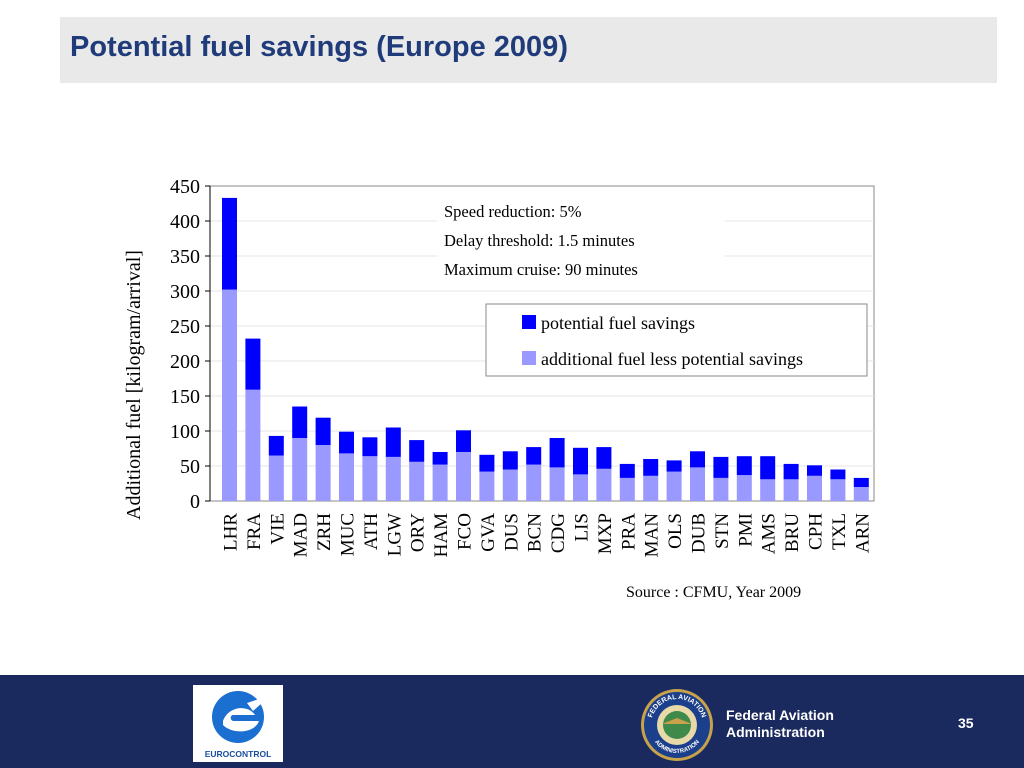 Image resolution: width=1024 pixels, height=768 pixels. I want to click on title-bar: Potential fuel savings (Europe 2009), so click(528, 50).